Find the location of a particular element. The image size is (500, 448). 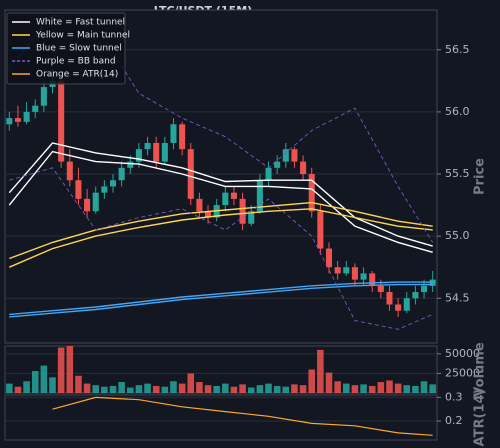

axis-label: Price is located at coordinates (480, 176).